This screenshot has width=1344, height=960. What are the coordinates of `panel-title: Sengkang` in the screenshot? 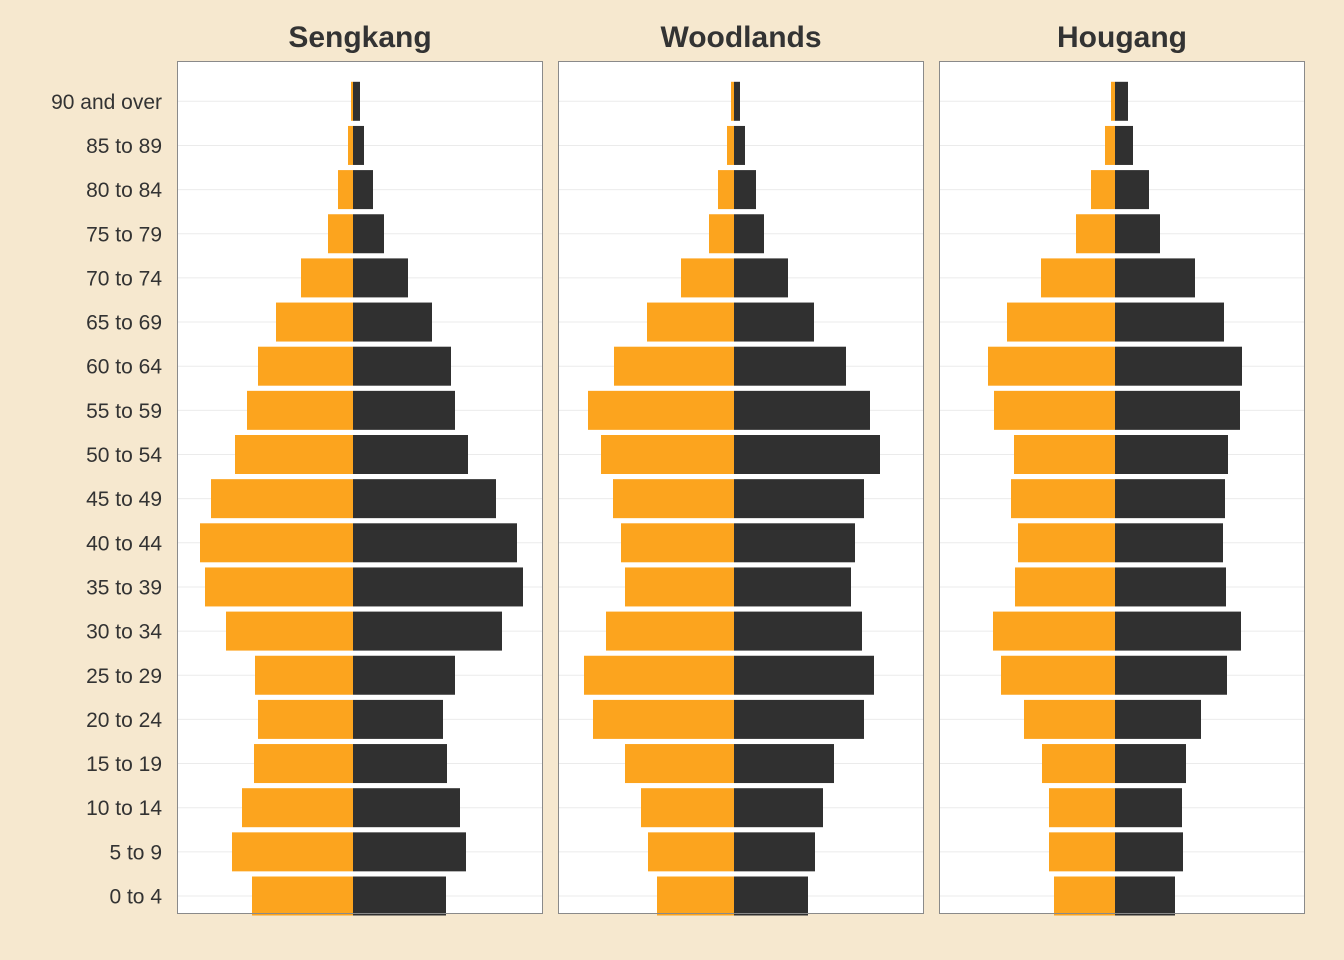 It's located at (359, 37).